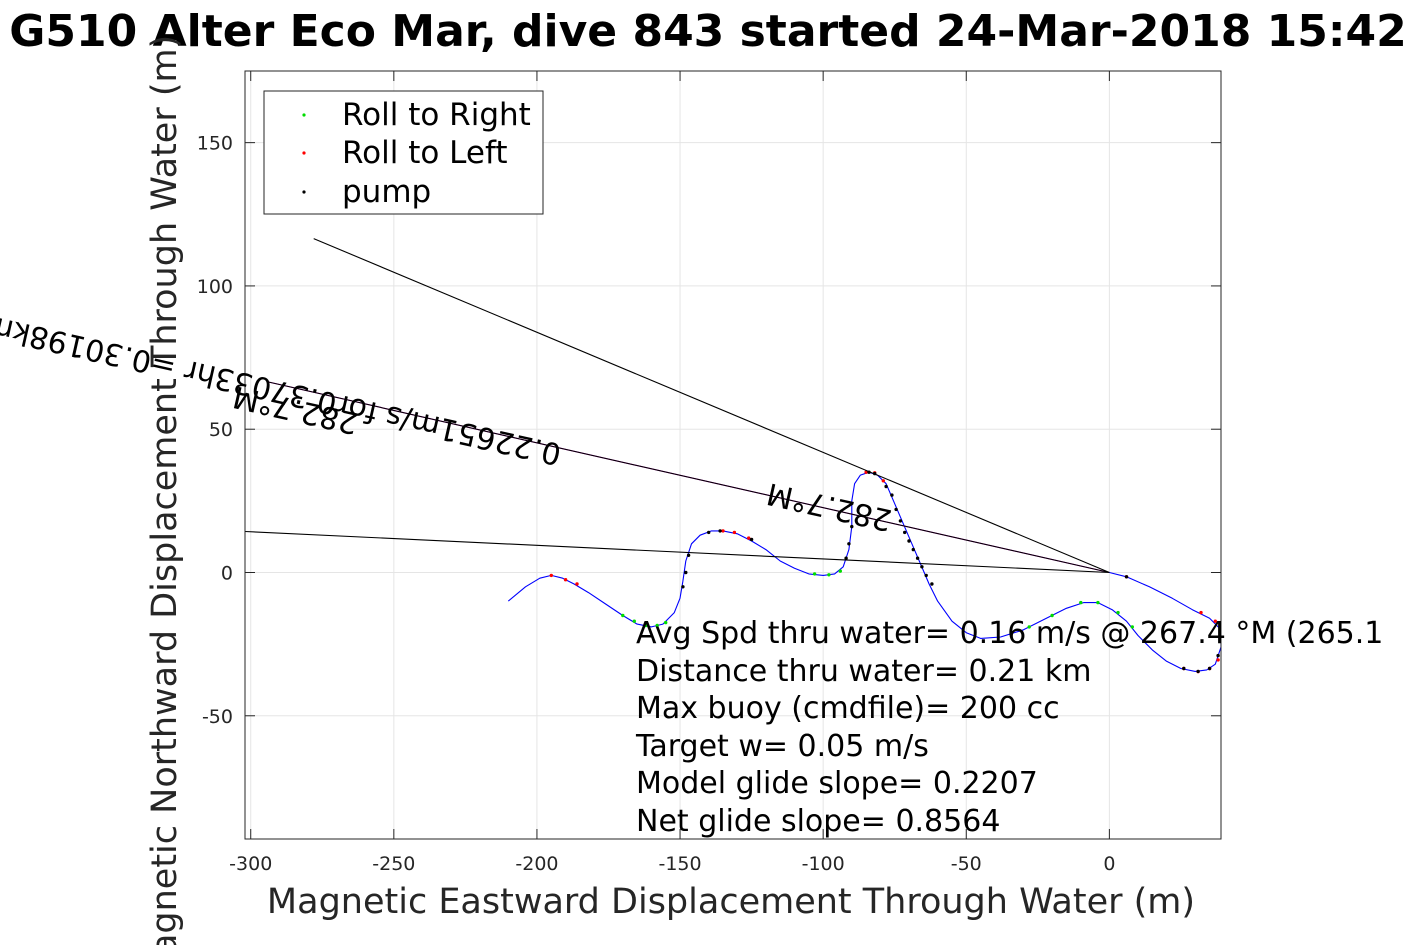 The height and width of the screenshot is (945, 1417). Describe the element at coordinates (818, 821) in the screenshot. I see `info-line: Net glide slope= 0.8564` at that location.